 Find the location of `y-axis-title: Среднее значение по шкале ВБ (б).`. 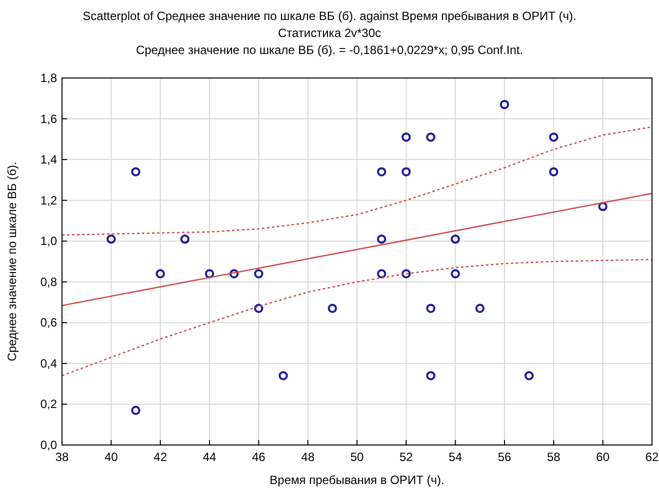

y-axis-title: Среднее значение по шкале ВБ (б). is located at coordinates (12, 262).